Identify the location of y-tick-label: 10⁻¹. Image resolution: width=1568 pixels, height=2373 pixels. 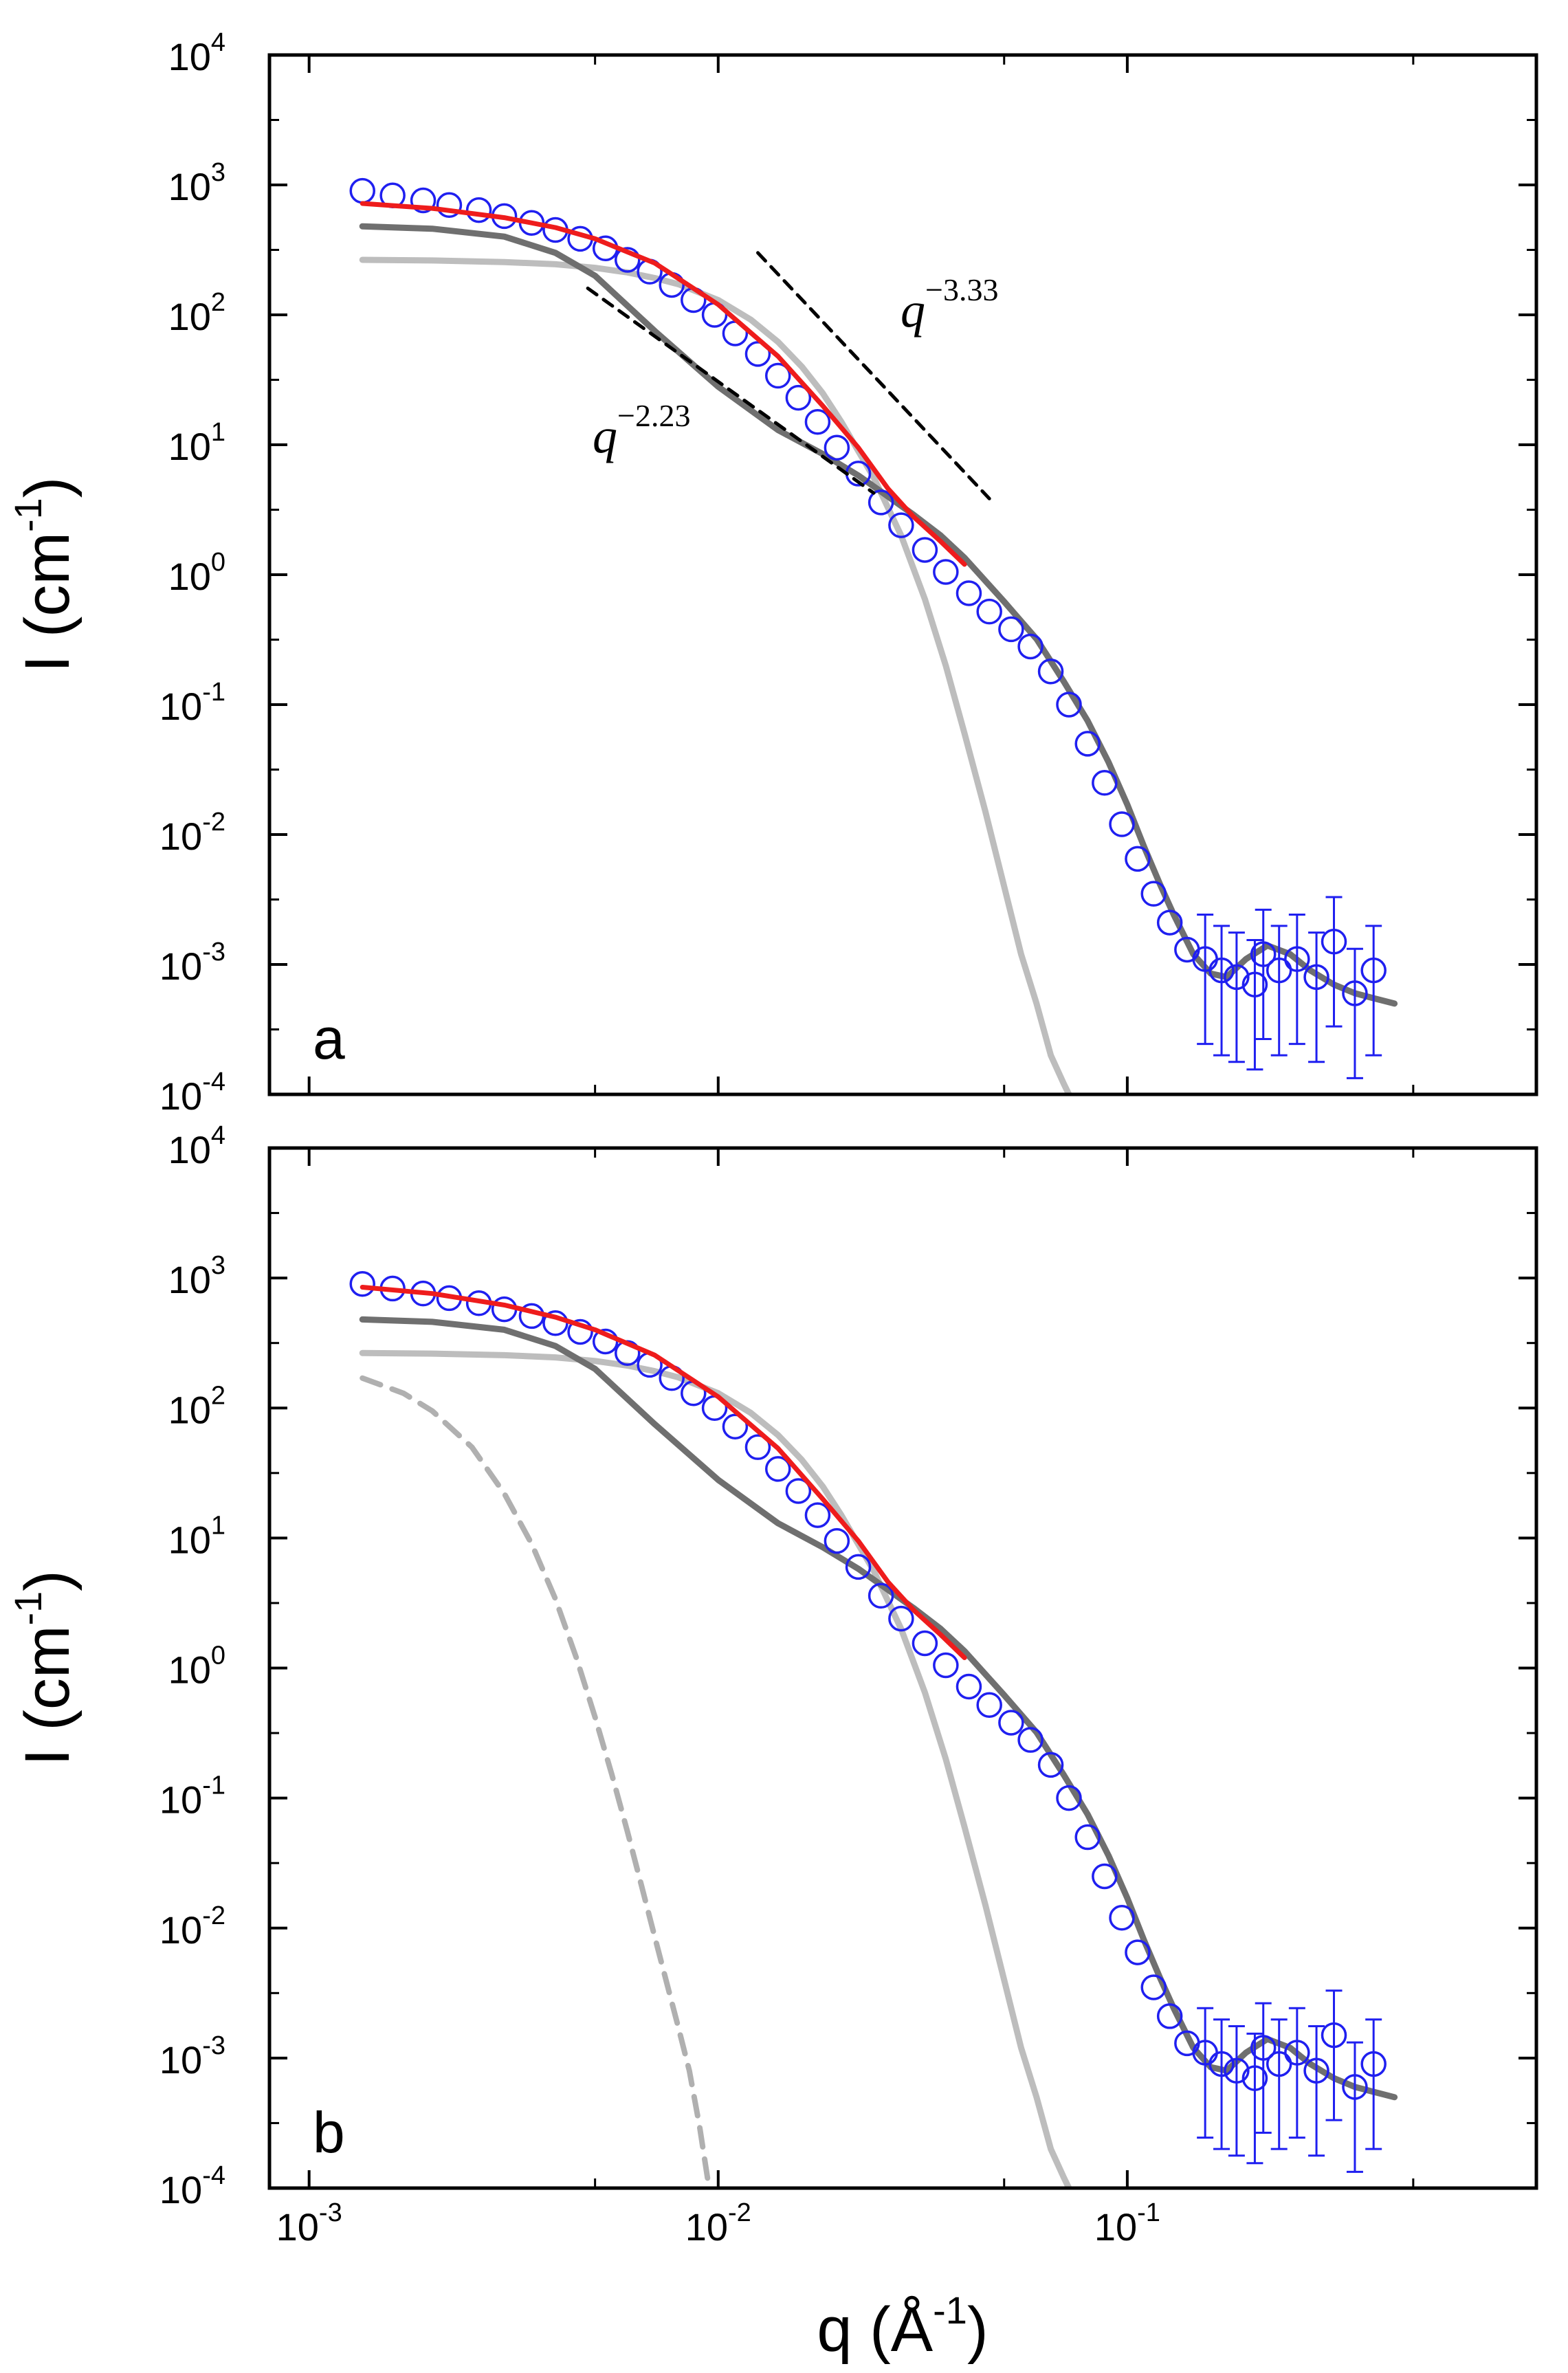
(192, 703).